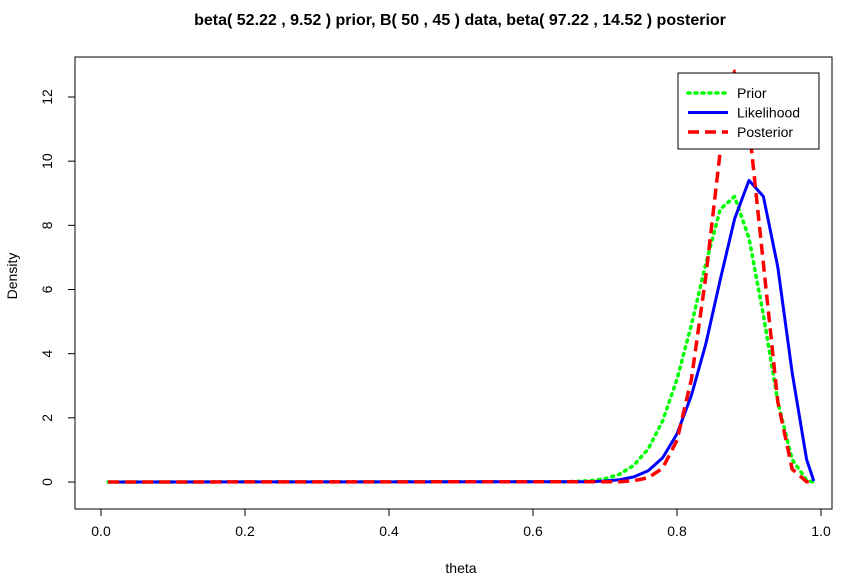 The width and height of the screenshot is (857, 586). What do you see at coordinates (101, 531) in the screenshot?
I see `x-tick-label: 0.0` at bounding box center [101, 531].